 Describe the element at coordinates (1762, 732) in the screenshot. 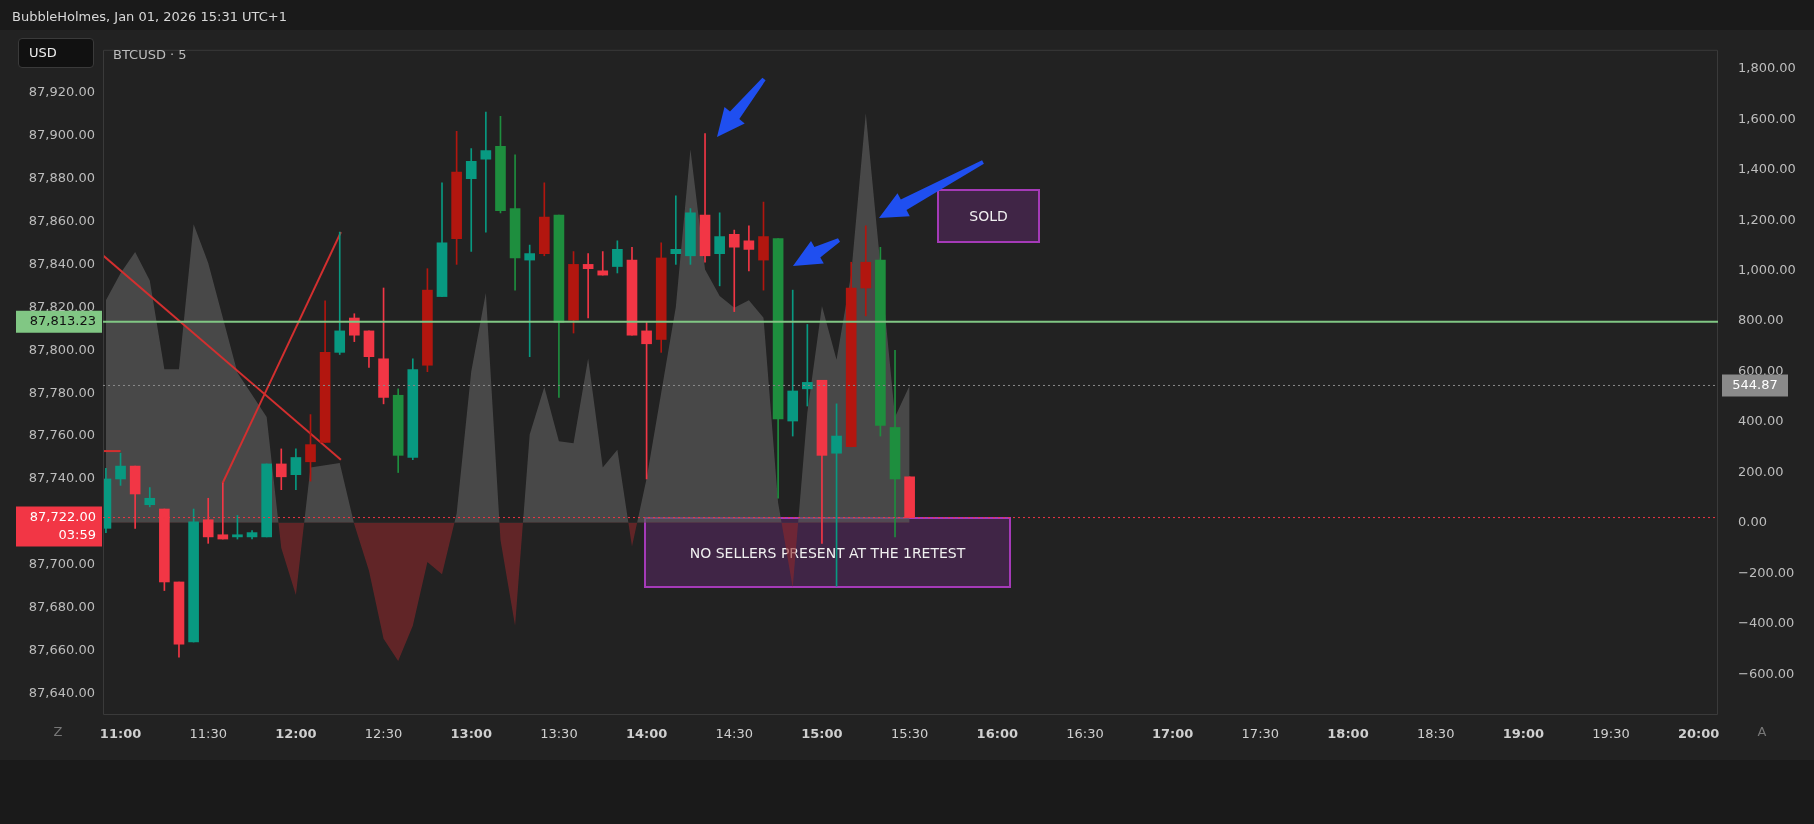

I see `text: A` at that location.